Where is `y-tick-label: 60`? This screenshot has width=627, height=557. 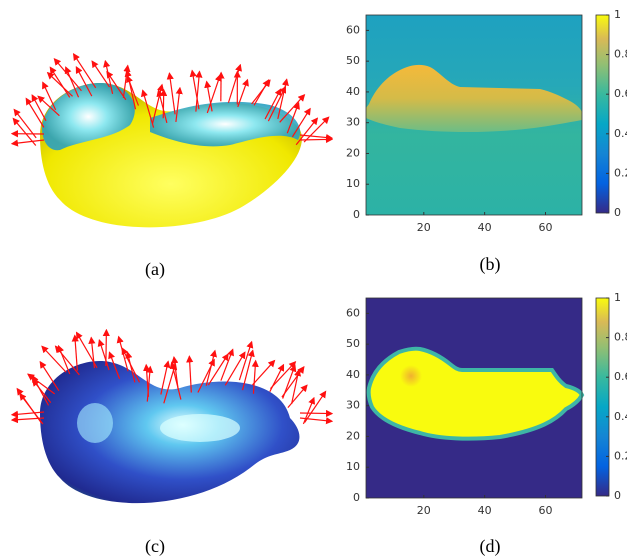
y-tick-label: 60 is located at coordinates (353, 29).